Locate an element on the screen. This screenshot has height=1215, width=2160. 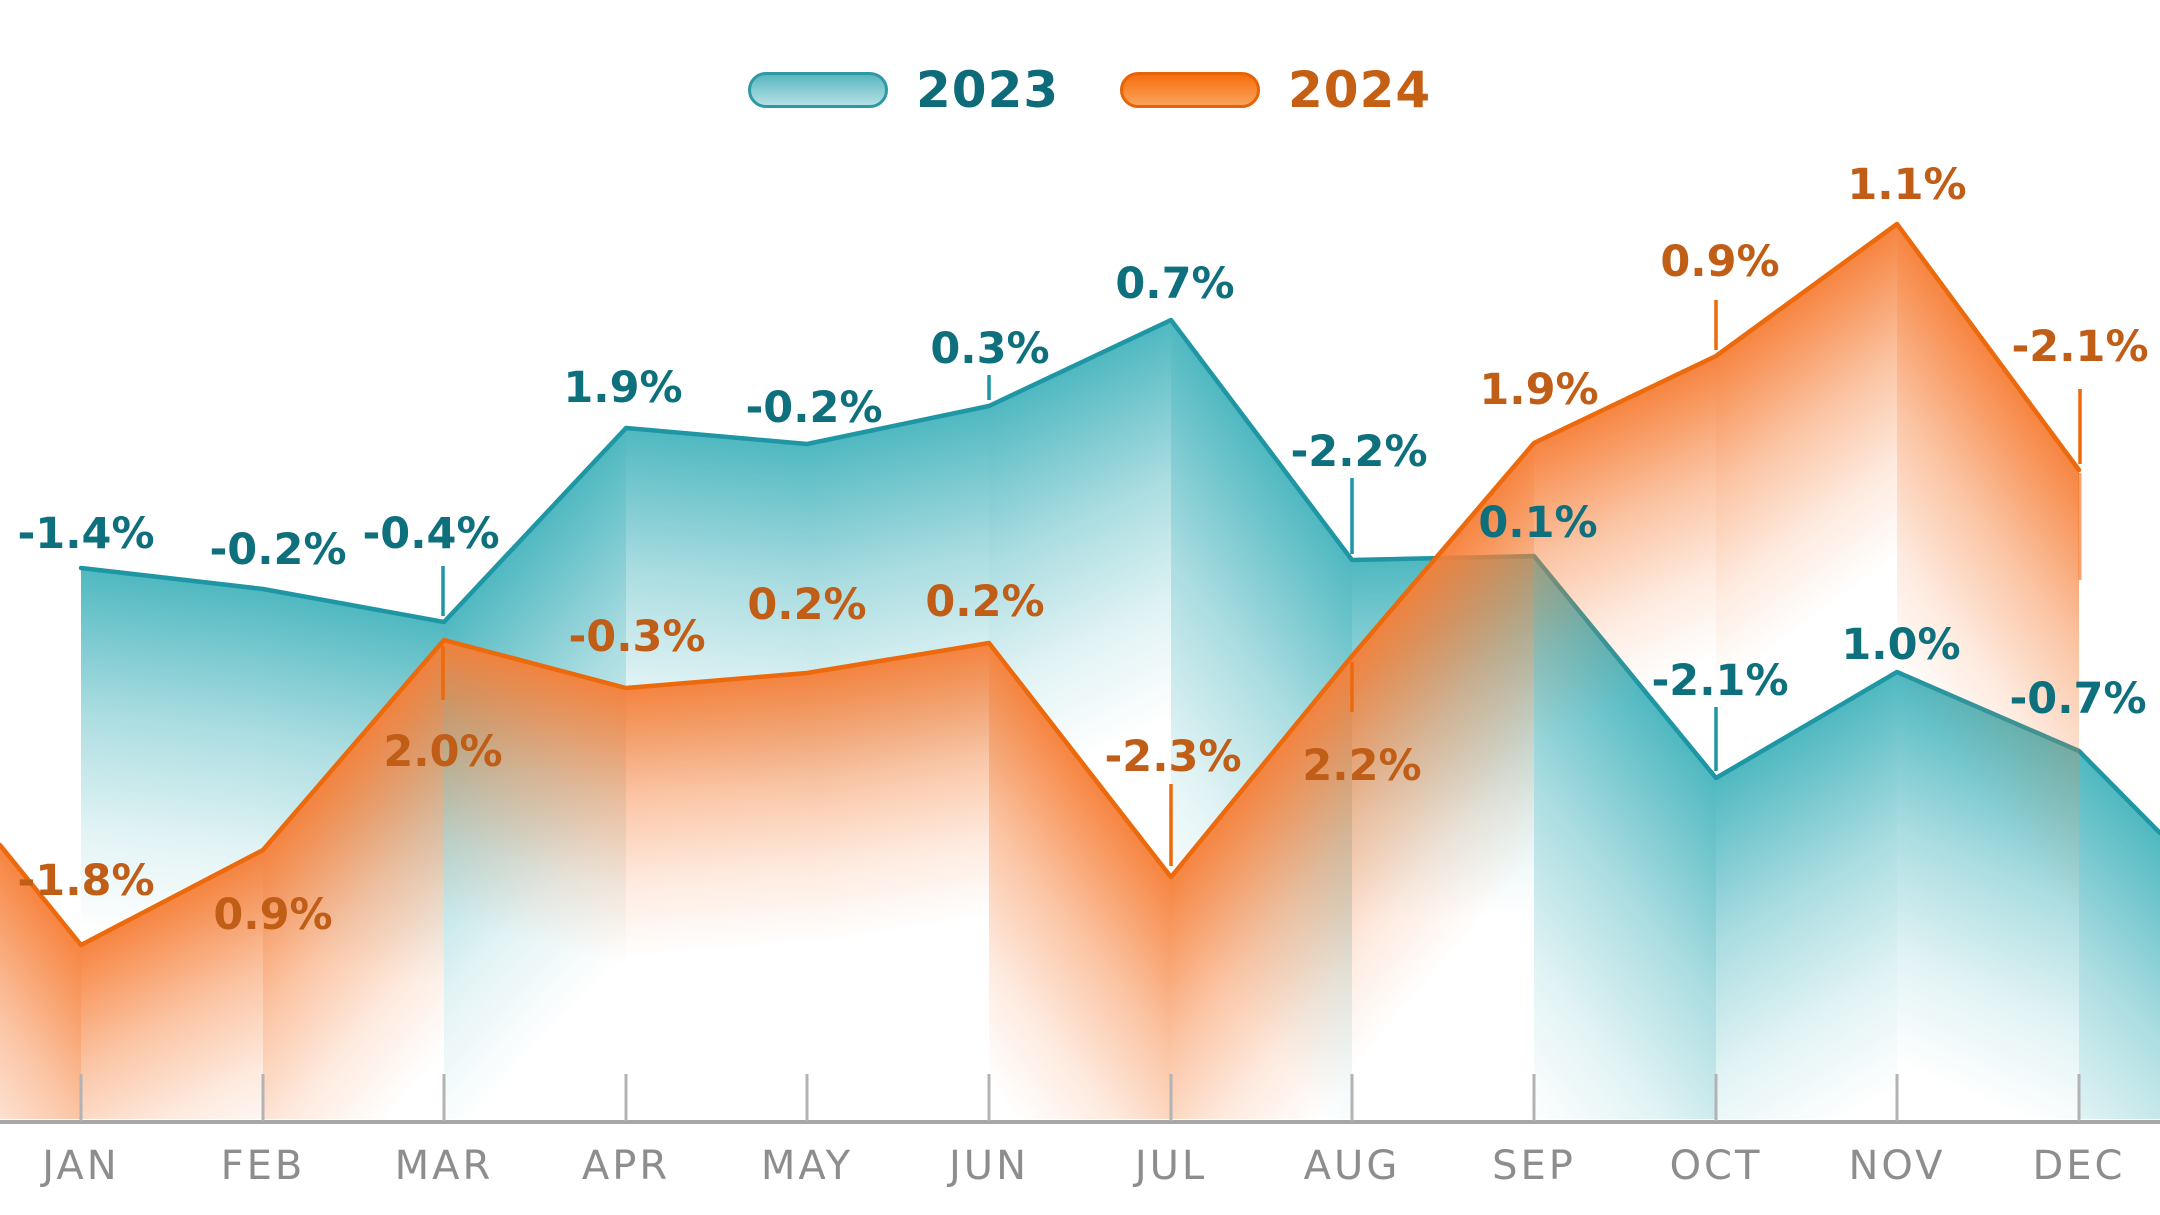
data-label-2024: 1.1% is located at coordinates (1906, 185).